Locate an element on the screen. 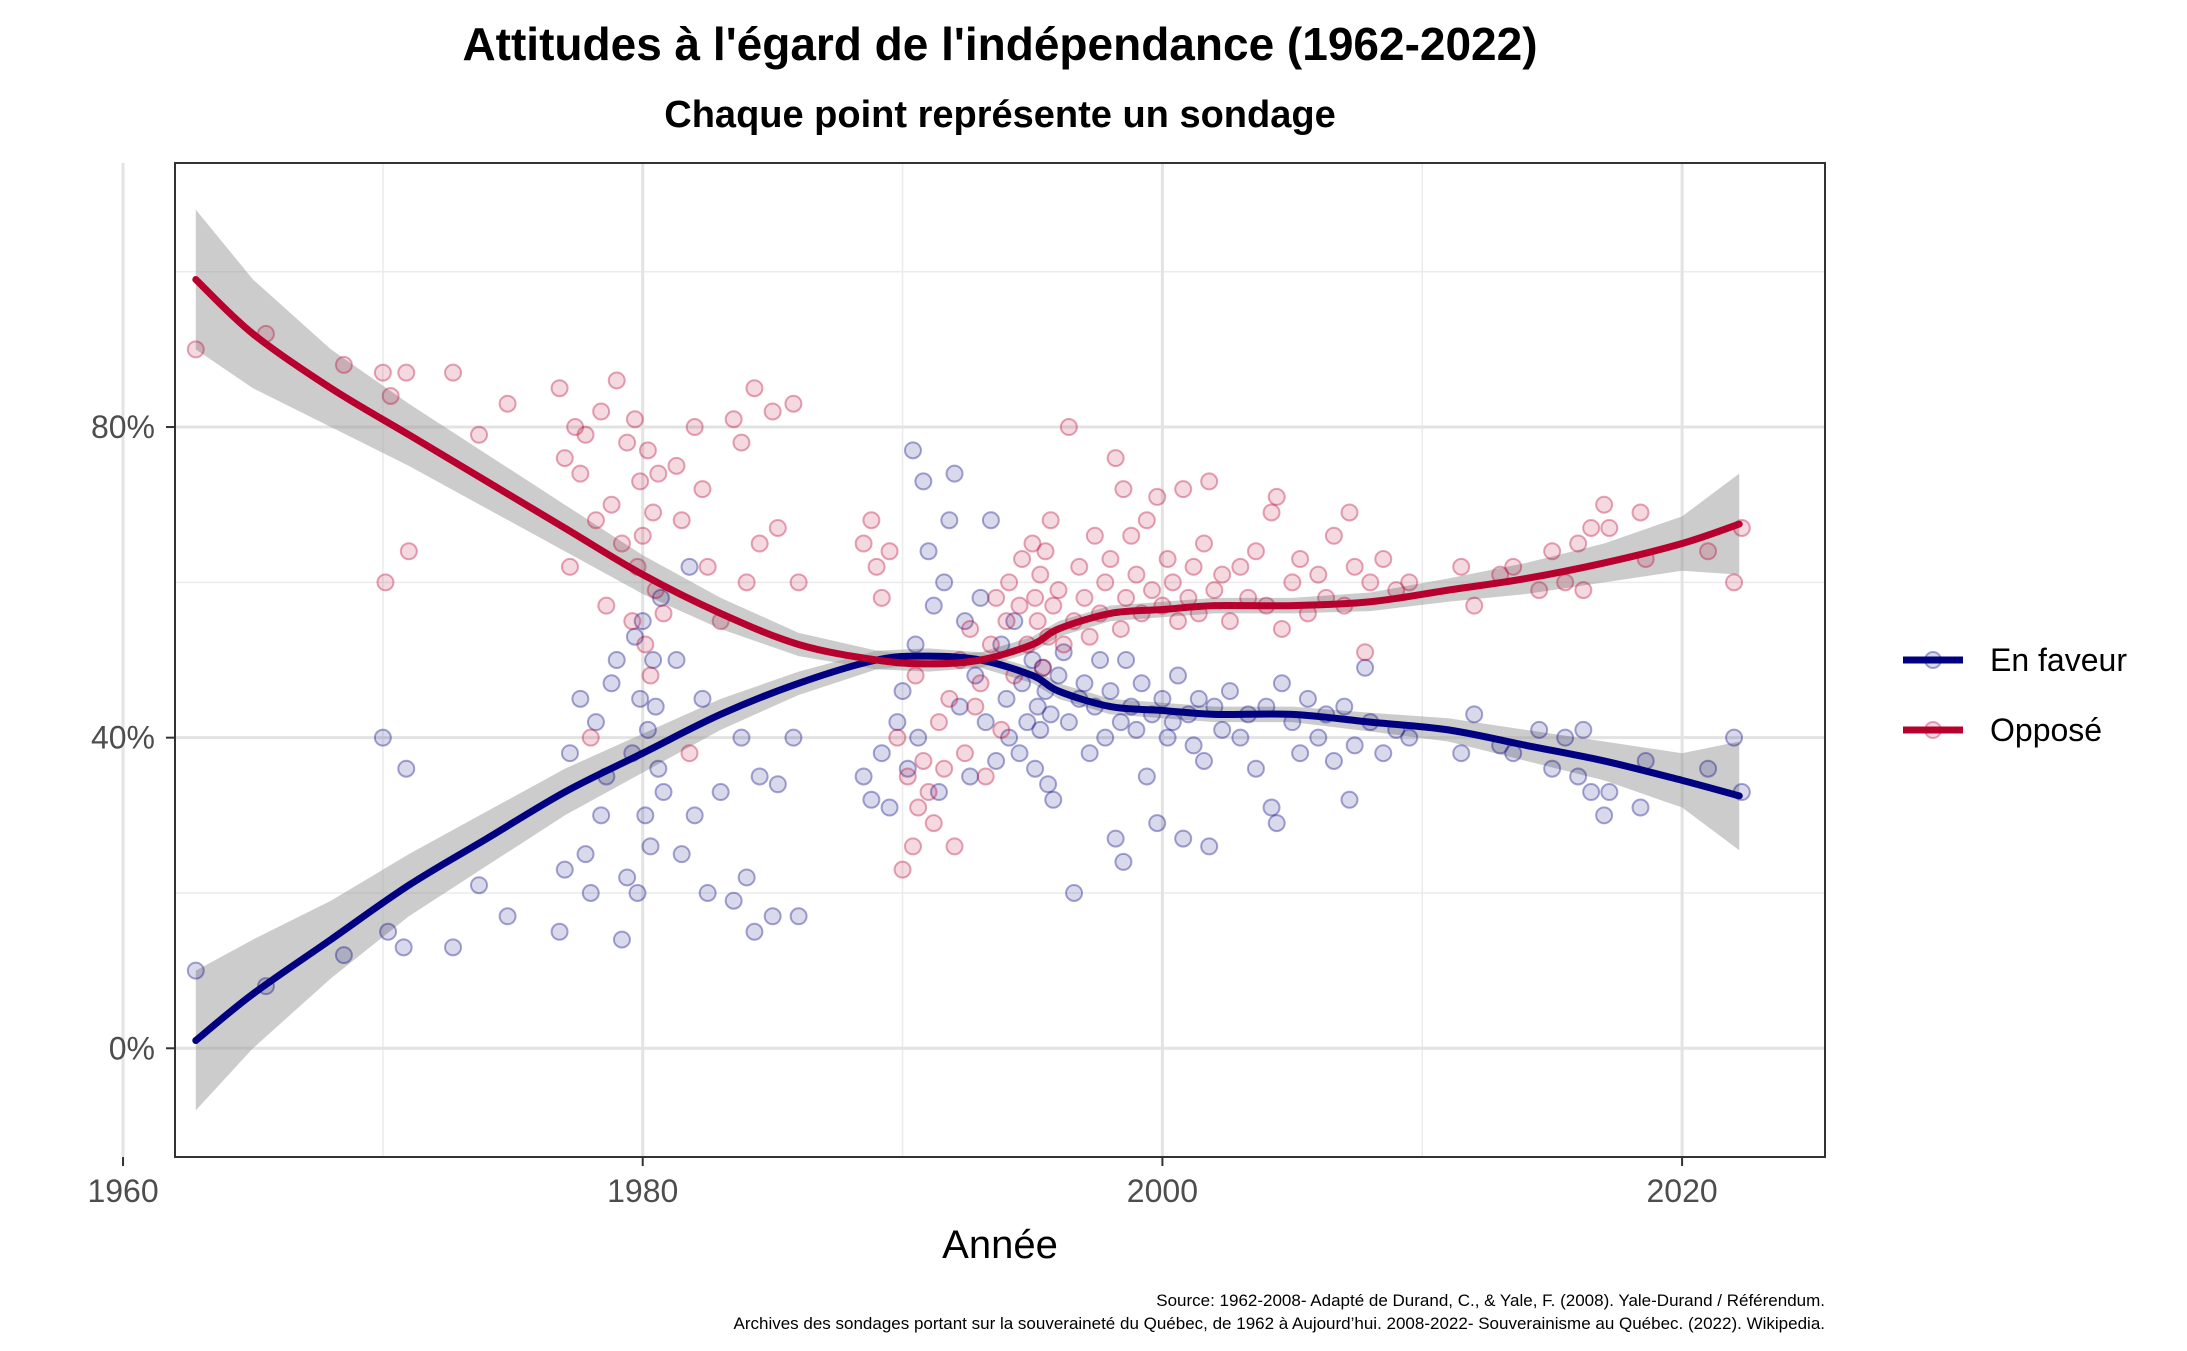 This screenshot has width=2187, height=1351. x-tick-label: 1980 is located at coordinates (642, 1191).